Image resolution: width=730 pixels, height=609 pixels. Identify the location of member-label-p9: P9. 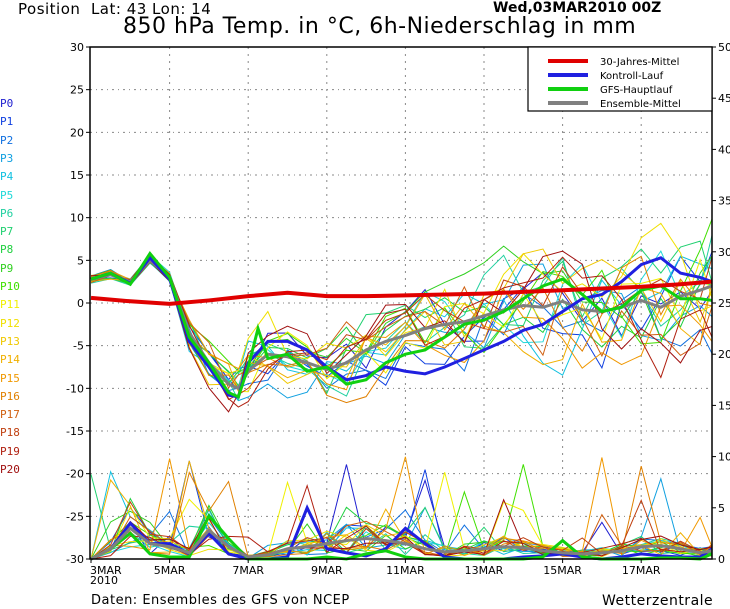
(7, 268).